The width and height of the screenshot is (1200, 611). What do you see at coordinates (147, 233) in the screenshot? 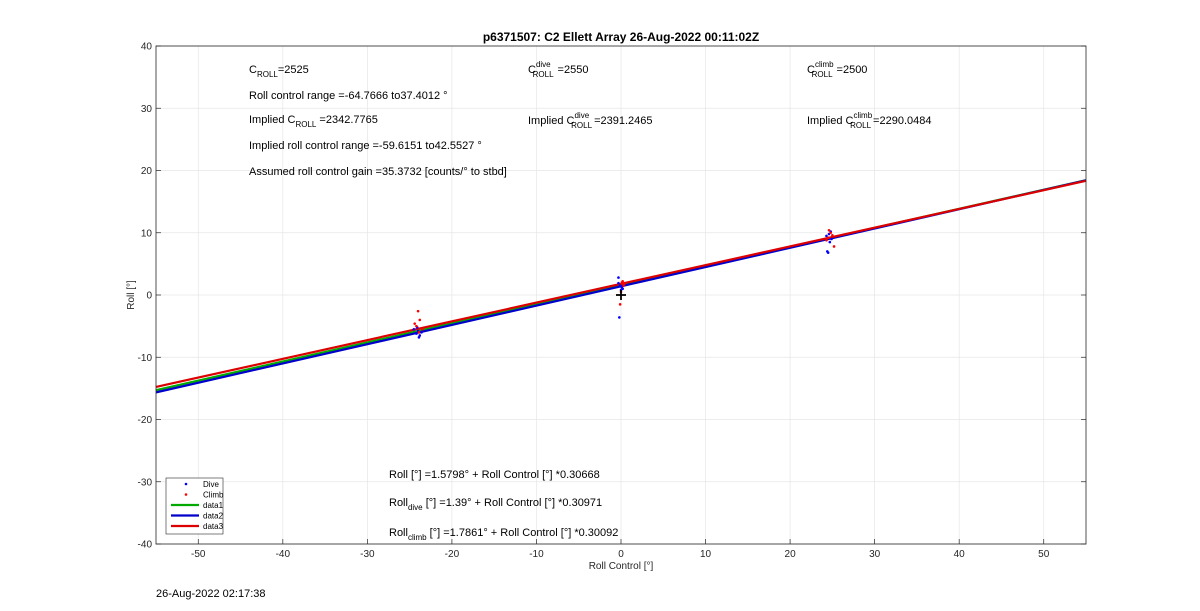
I see `y-tick-label: 10` at bounding box center [147, 233].